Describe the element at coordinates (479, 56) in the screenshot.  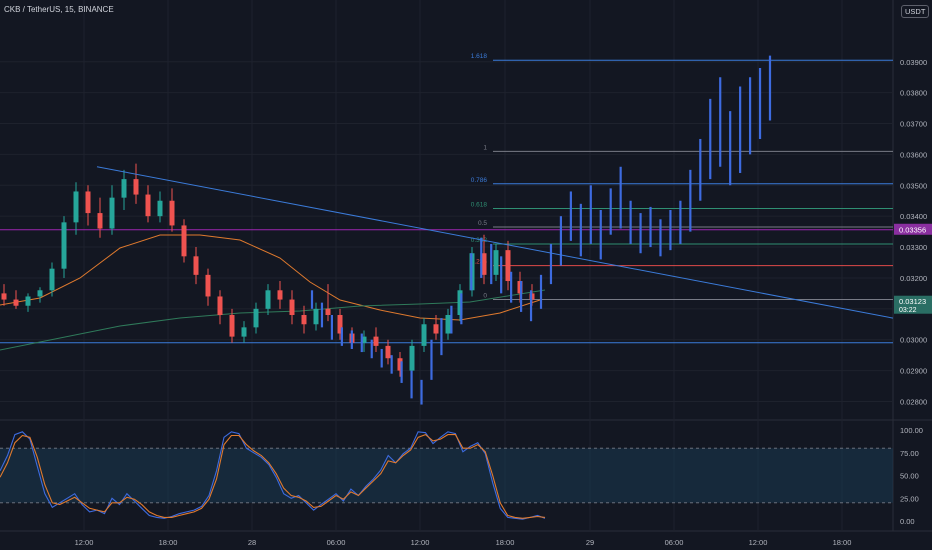
I see `fib-level-label: 1.618` at that location.